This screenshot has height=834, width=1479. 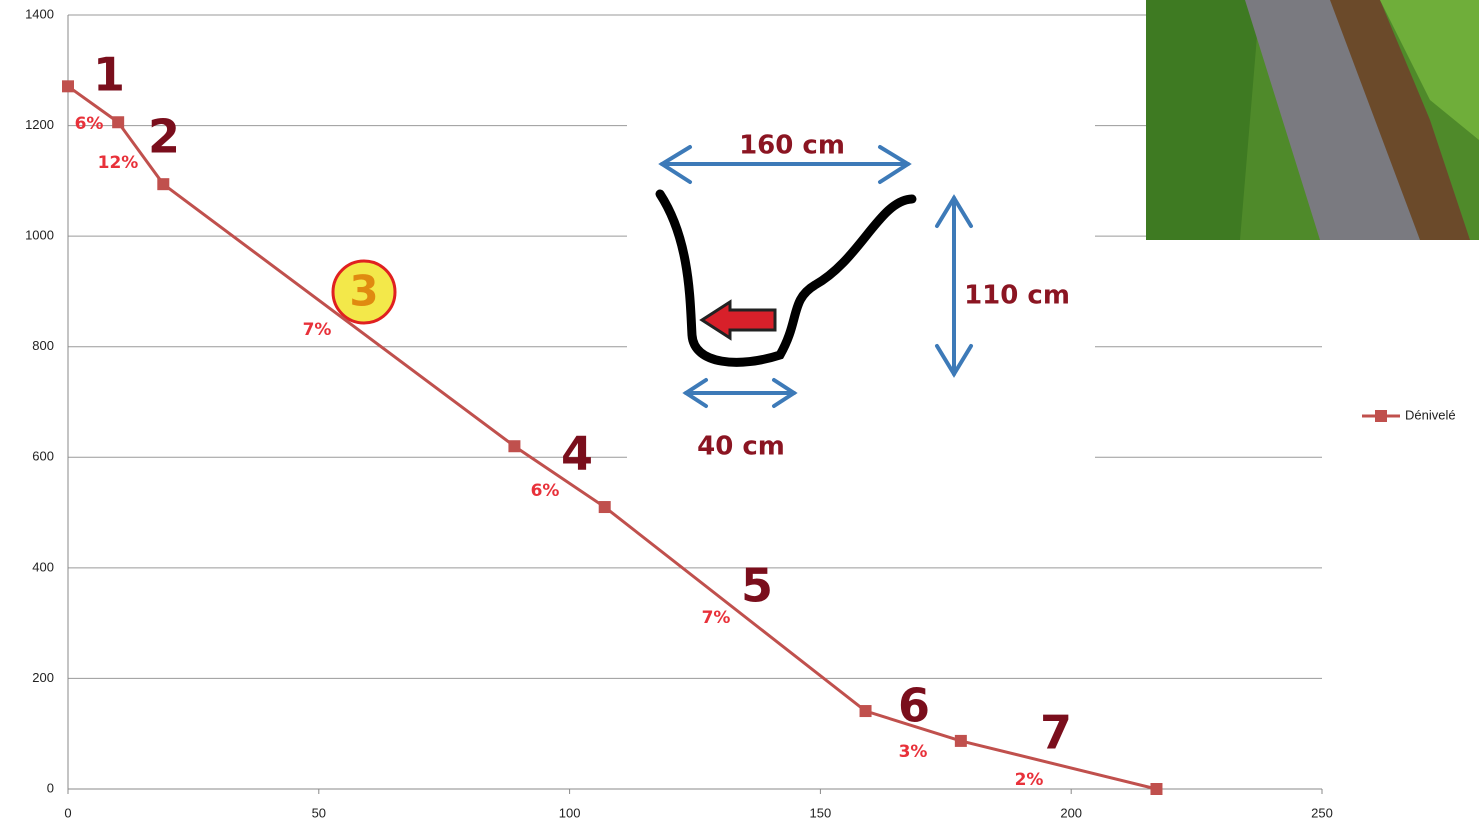 What do you see at coordinates (577, 454) in the screenshot?
I see `section-number: 4` at bounding box center [577, 454].